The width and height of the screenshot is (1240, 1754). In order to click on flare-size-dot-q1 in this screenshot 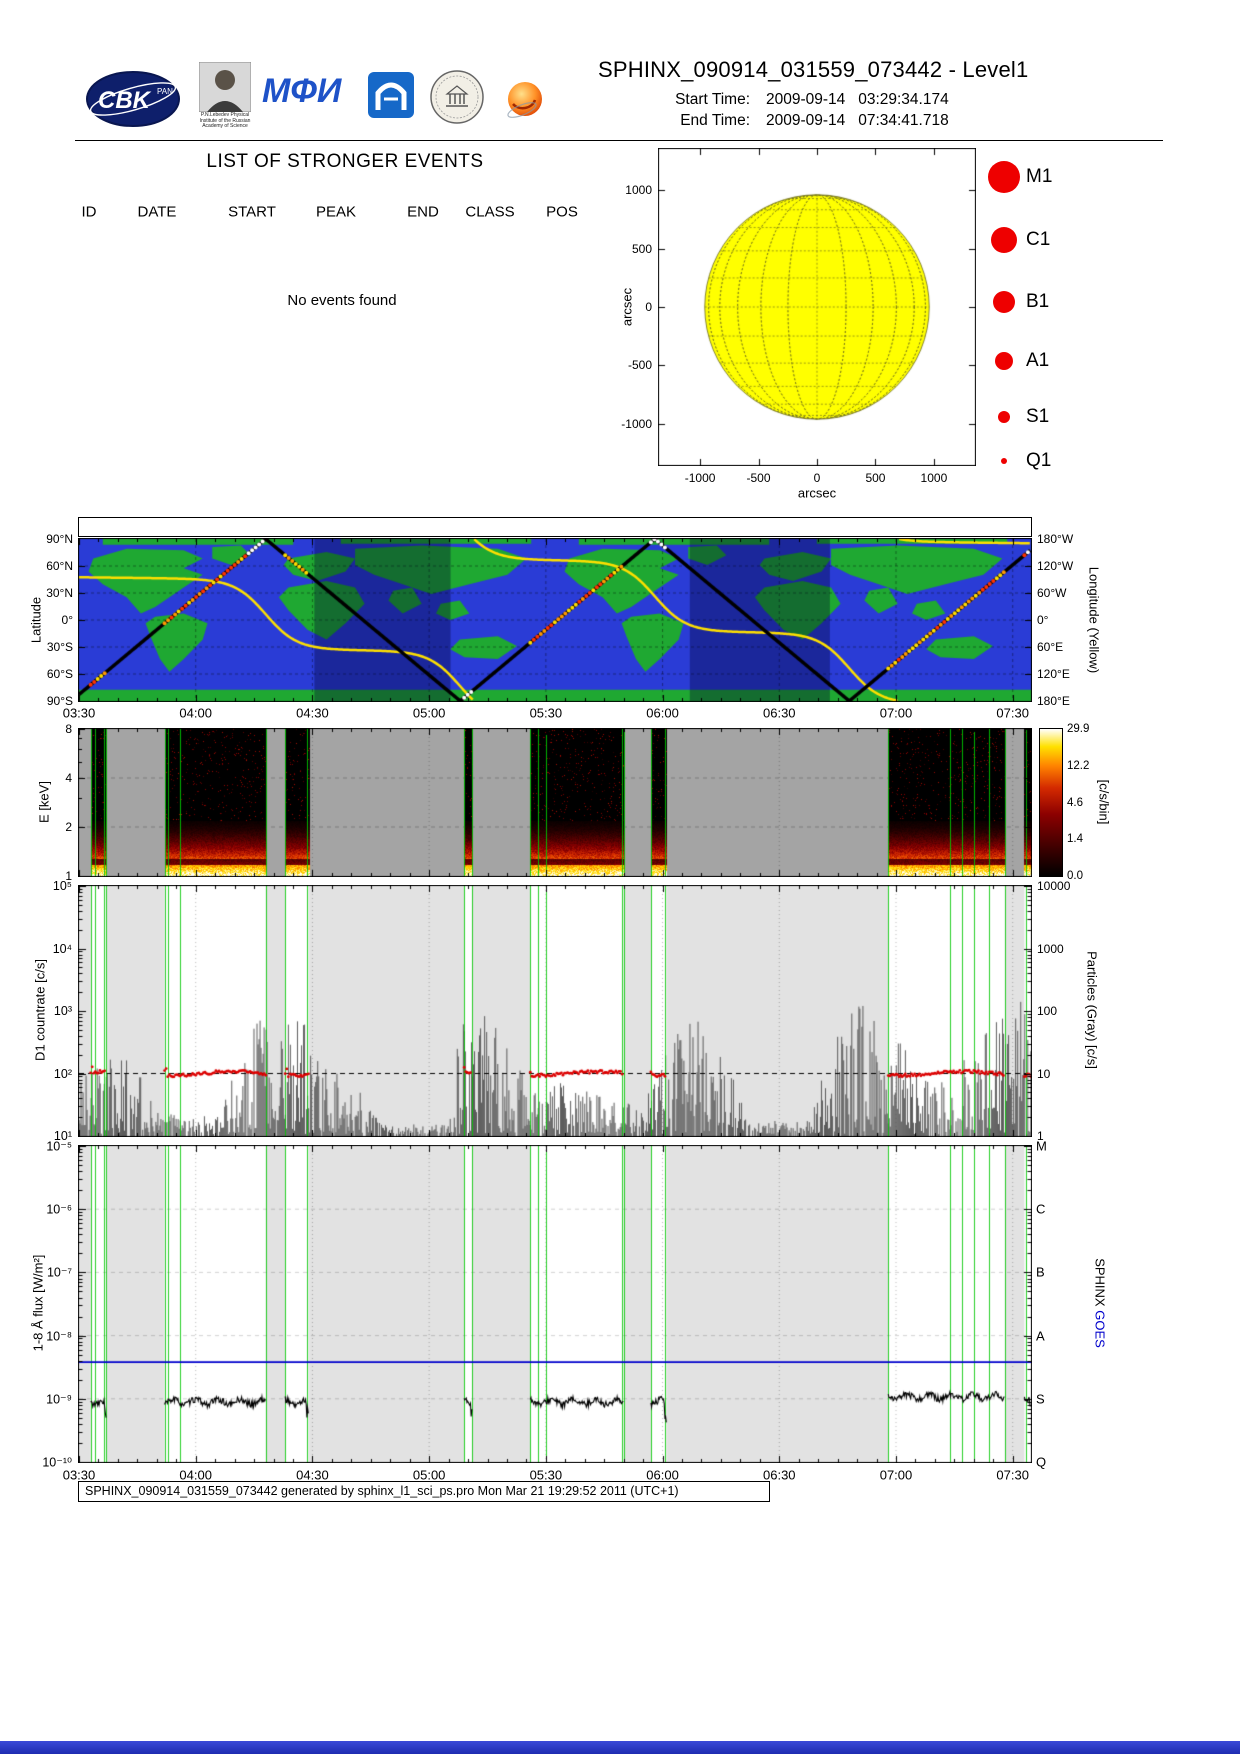, I will do `click(1004, 461)`.